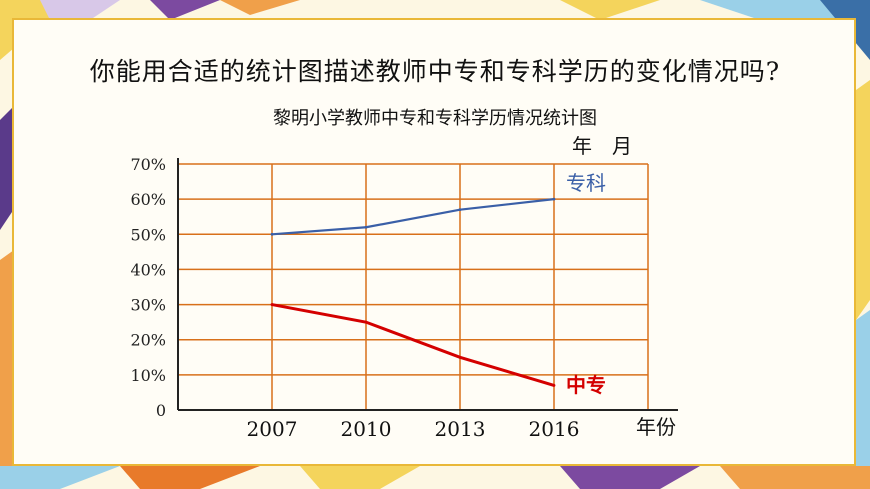  Describe the element at coordinates (435, 118) in the screenshot. I see `chart-title: 黎明小学教师中专和专科学历情况统计图` at that location.